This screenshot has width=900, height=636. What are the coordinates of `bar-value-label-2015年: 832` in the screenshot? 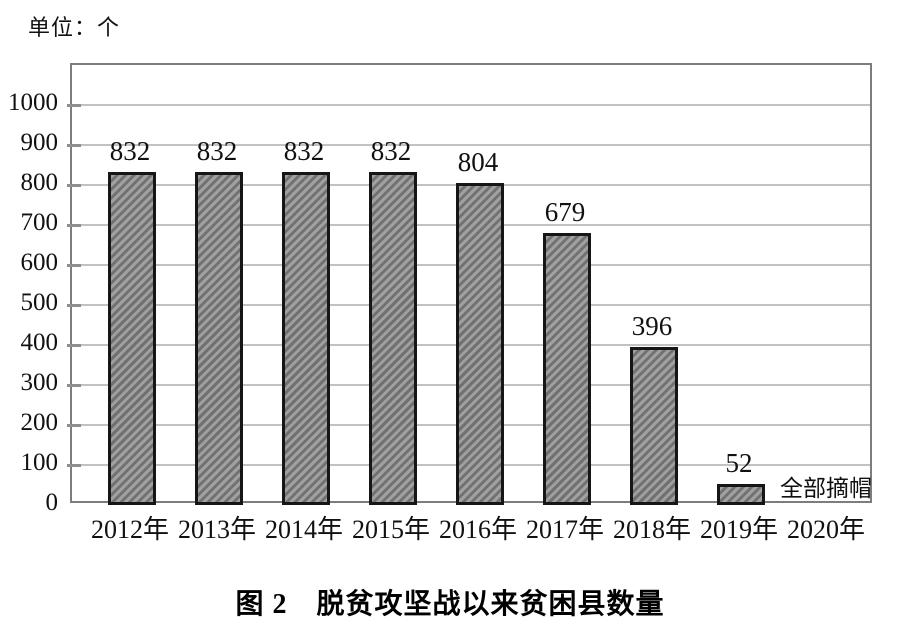 It's located at (391, 151).